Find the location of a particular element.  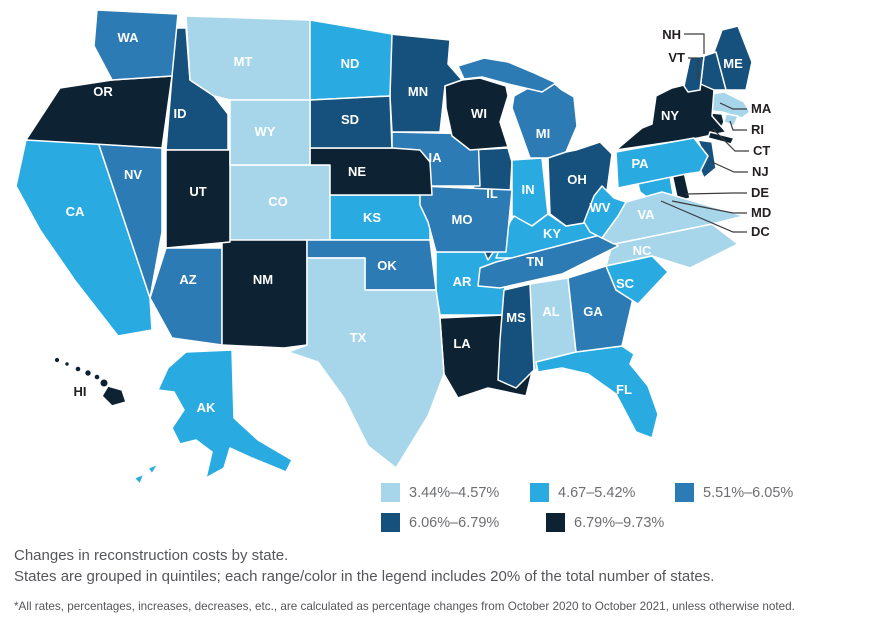

legend-swatch-q4 is located at coordinates (390, 522).